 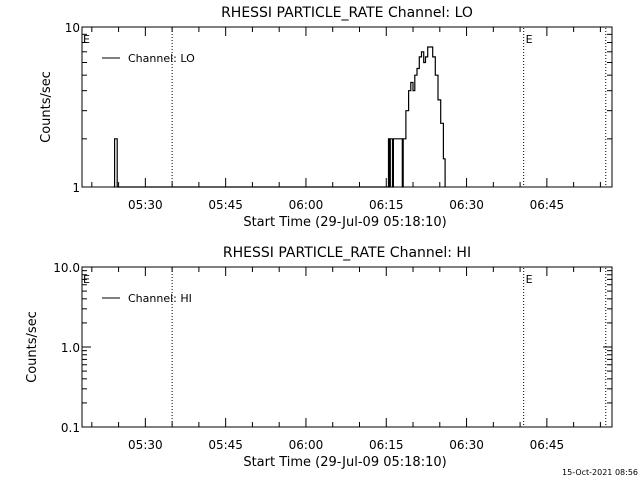 What do you see at coordinates (72, 28) in the screenshot?
I see `y-tick-label: 10` at bounding box center [72, 28].